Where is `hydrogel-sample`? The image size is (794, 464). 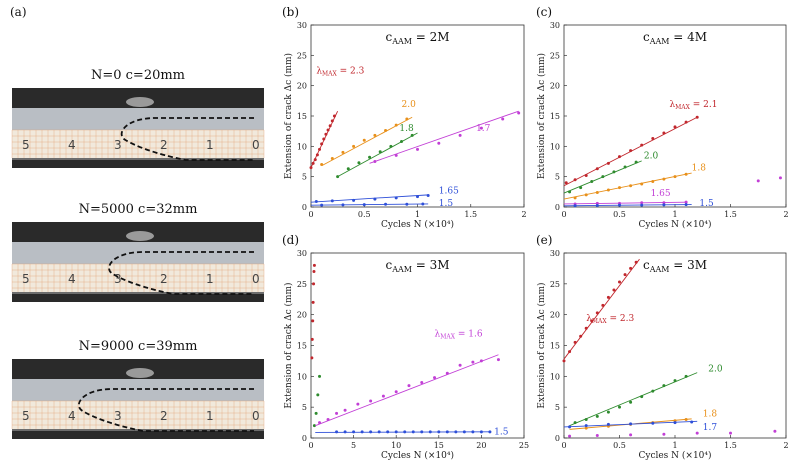 hydrogel-sample is located at coordinates (138, 254).